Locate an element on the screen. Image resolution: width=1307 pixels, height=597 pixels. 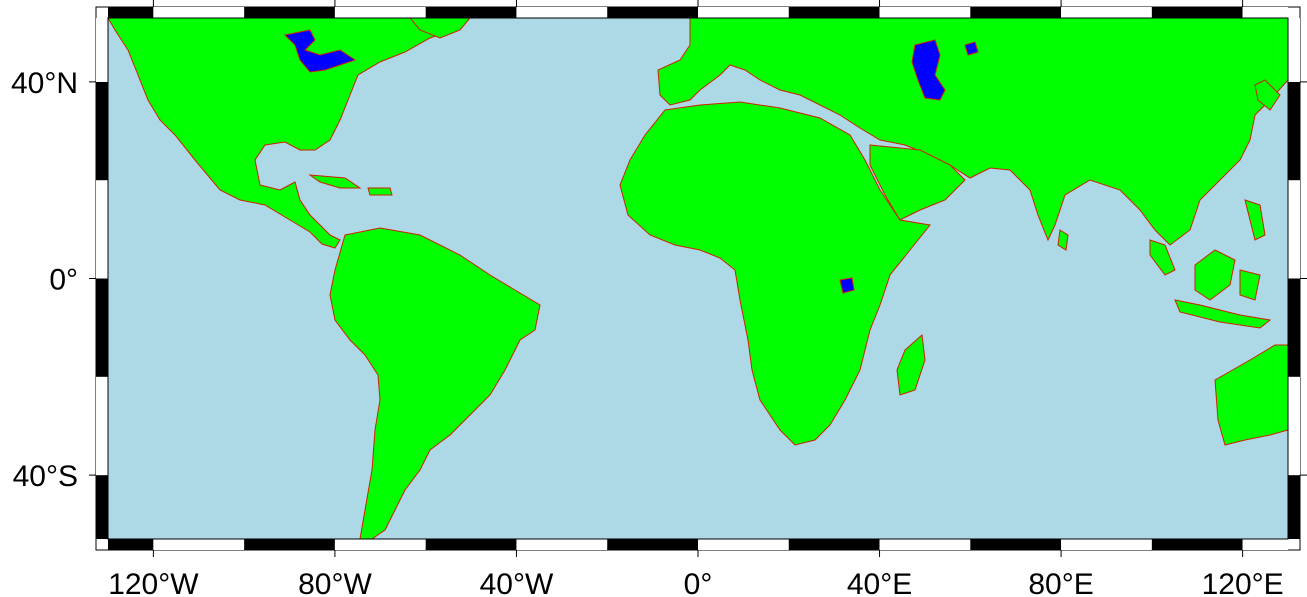
x-tick-label: 120°E is located at coordinates (1243, 582).